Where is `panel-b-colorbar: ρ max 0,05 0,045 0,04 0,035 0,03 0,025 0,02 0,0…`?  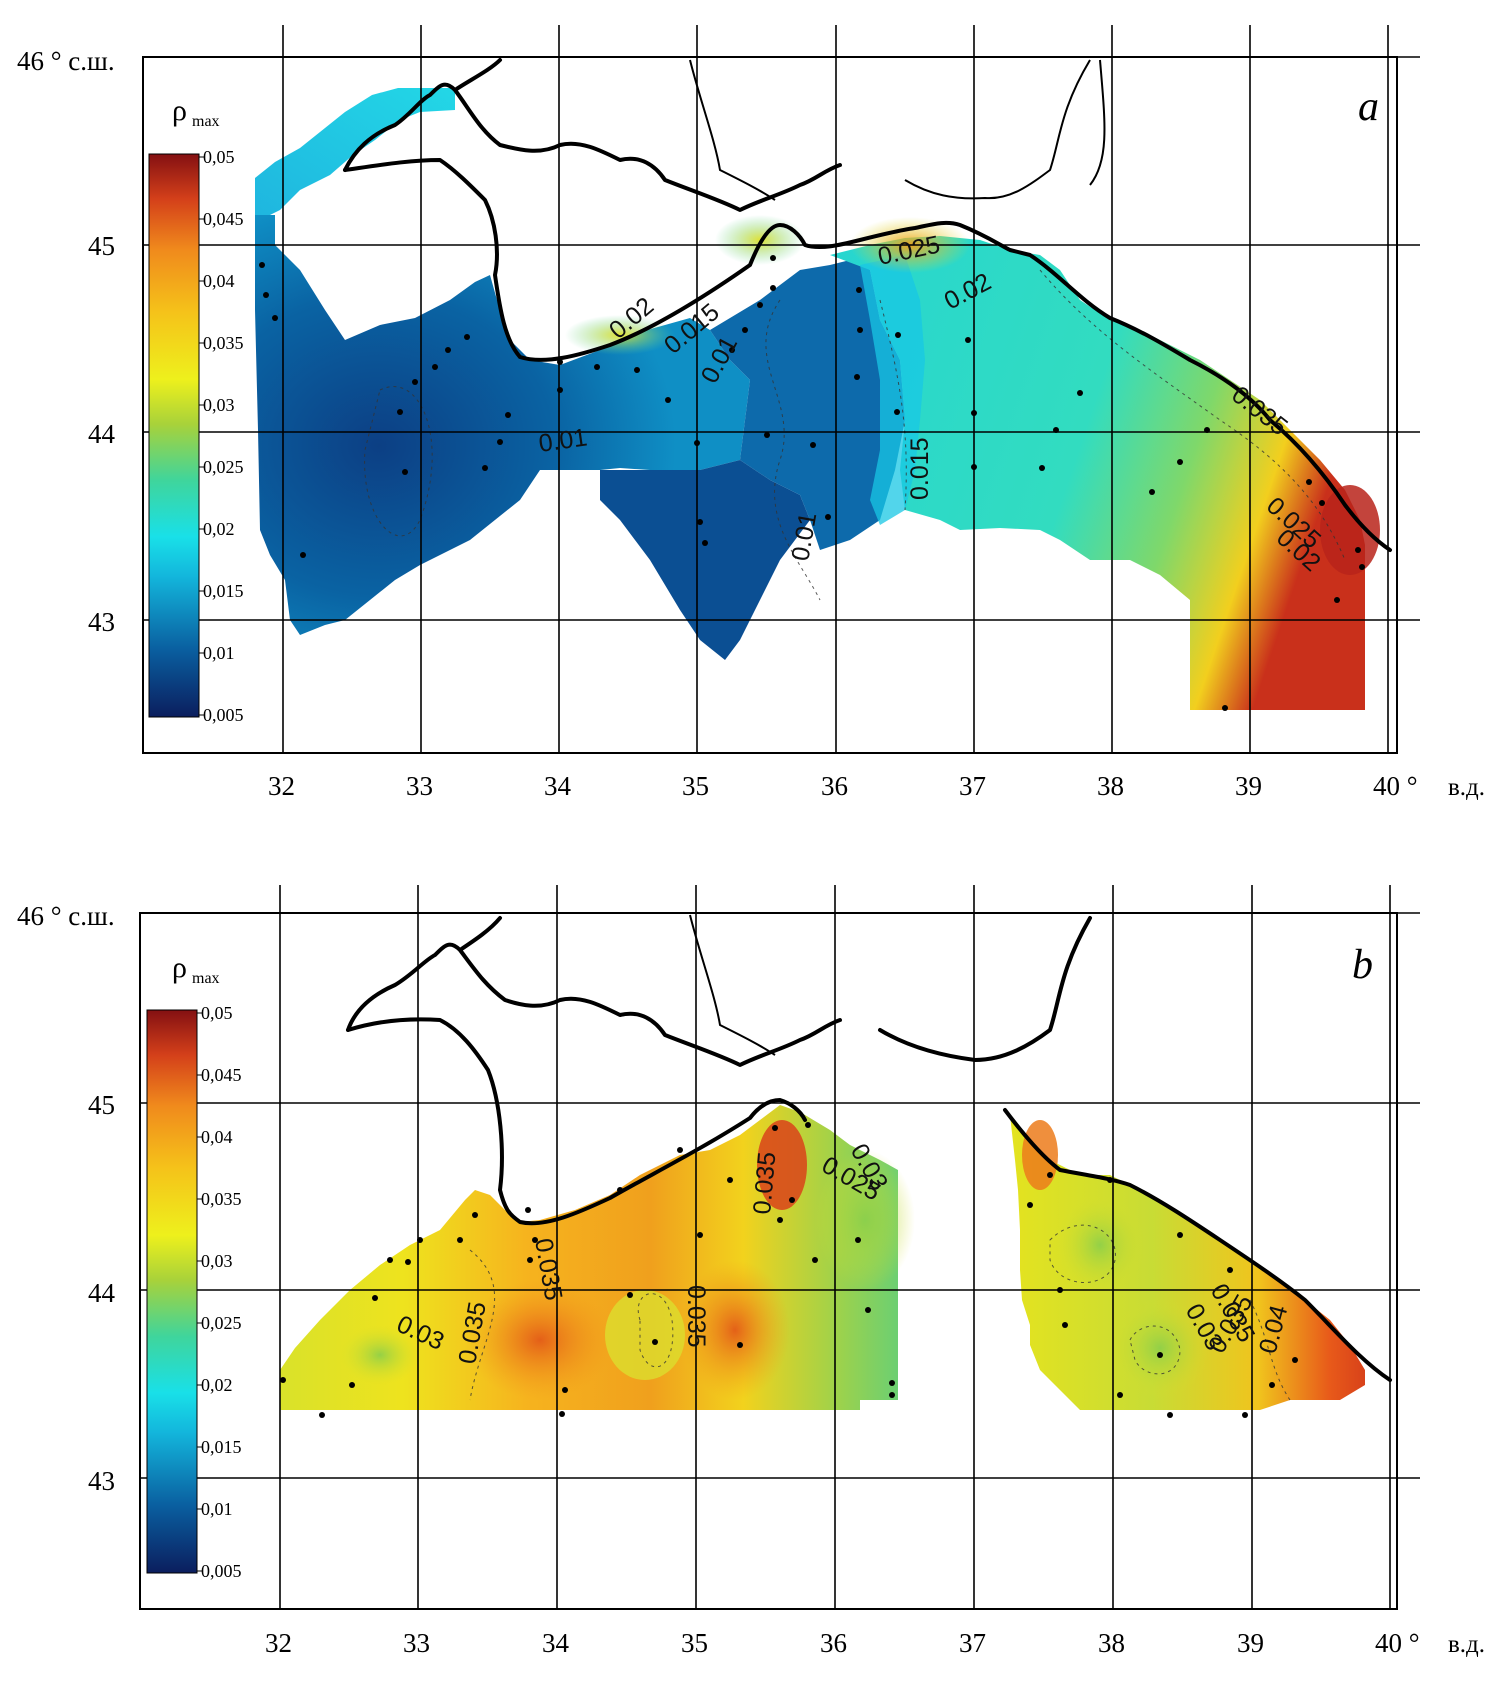 panel-b-colorbar: ρ max 0,05 0,045 0,04 0,035 0,03 0,025 0,02 0,0… is located at coordinates (194, 1266).